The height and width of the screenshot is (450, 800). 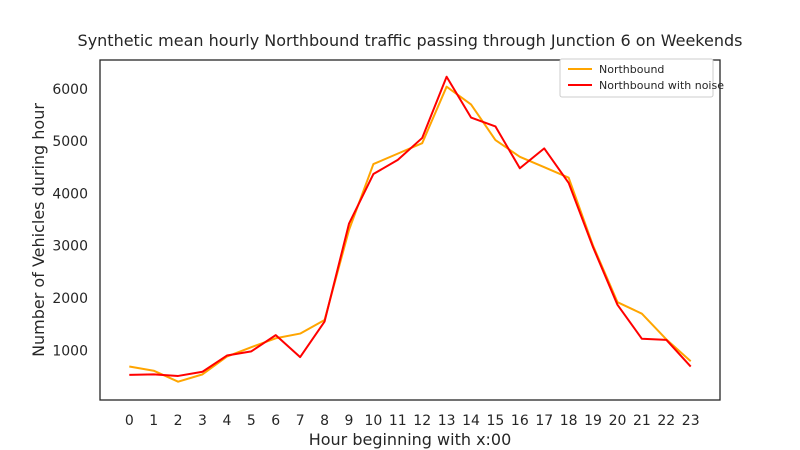 What do you see at coordinates (636, 78) in the screenshot?
I see `legend-box` at bounding box center [636, 78].